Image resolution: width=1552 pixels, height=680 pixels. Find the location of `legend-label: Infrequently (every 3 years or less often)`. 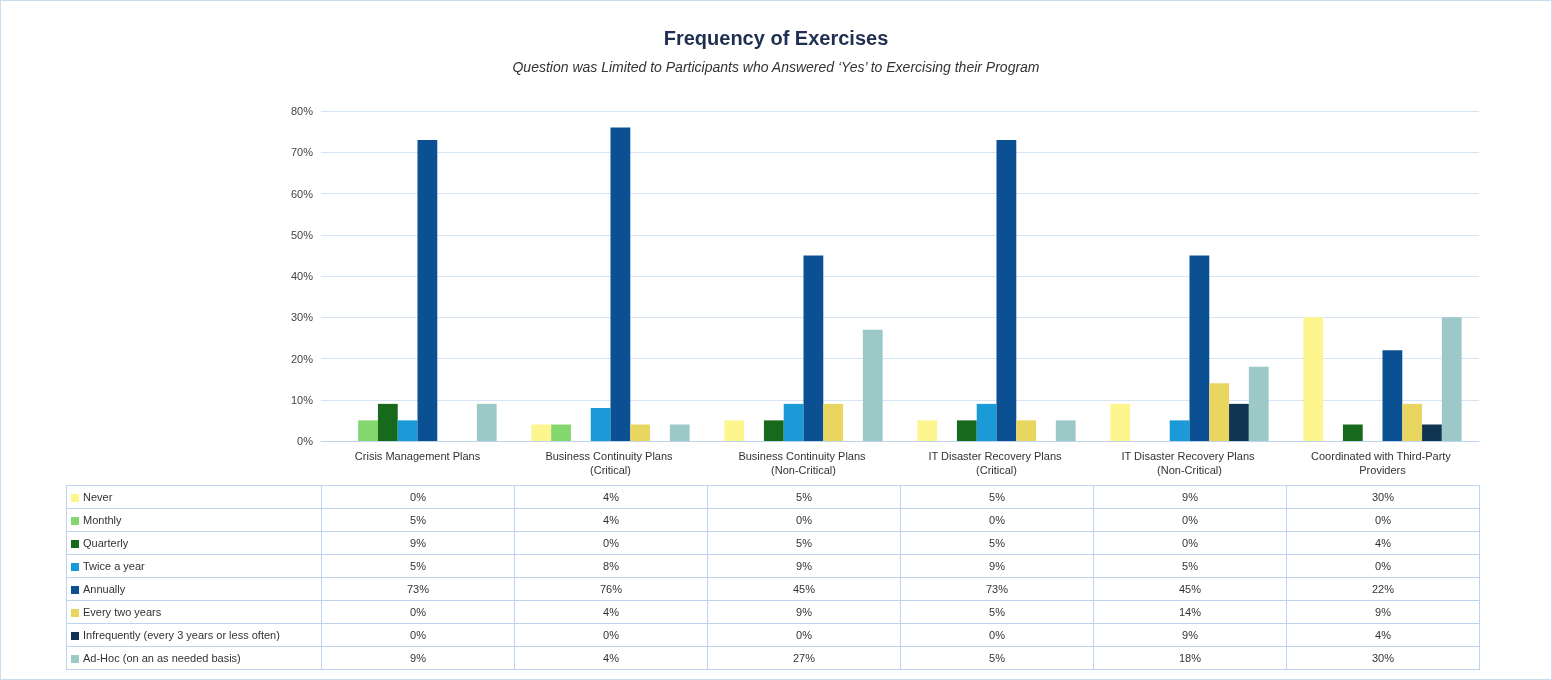

legend-label: Infrequently (every 3 years or less often) is located at coordinates (194, 635).